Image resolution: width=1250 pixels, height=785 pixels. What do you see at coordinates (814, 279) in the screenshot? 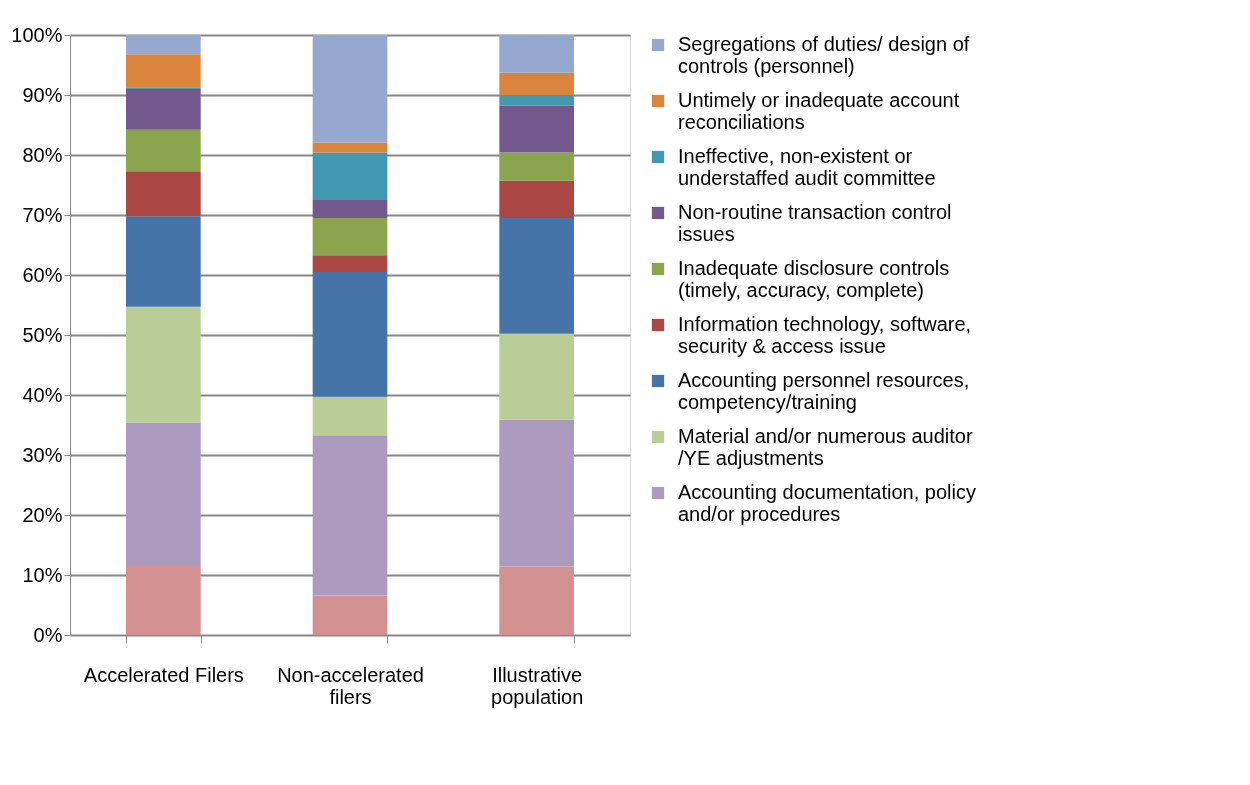
I see `legend-label: Inadequate disclosure controls (timely, accuracy, complete)` at bounding box center [814, 279].